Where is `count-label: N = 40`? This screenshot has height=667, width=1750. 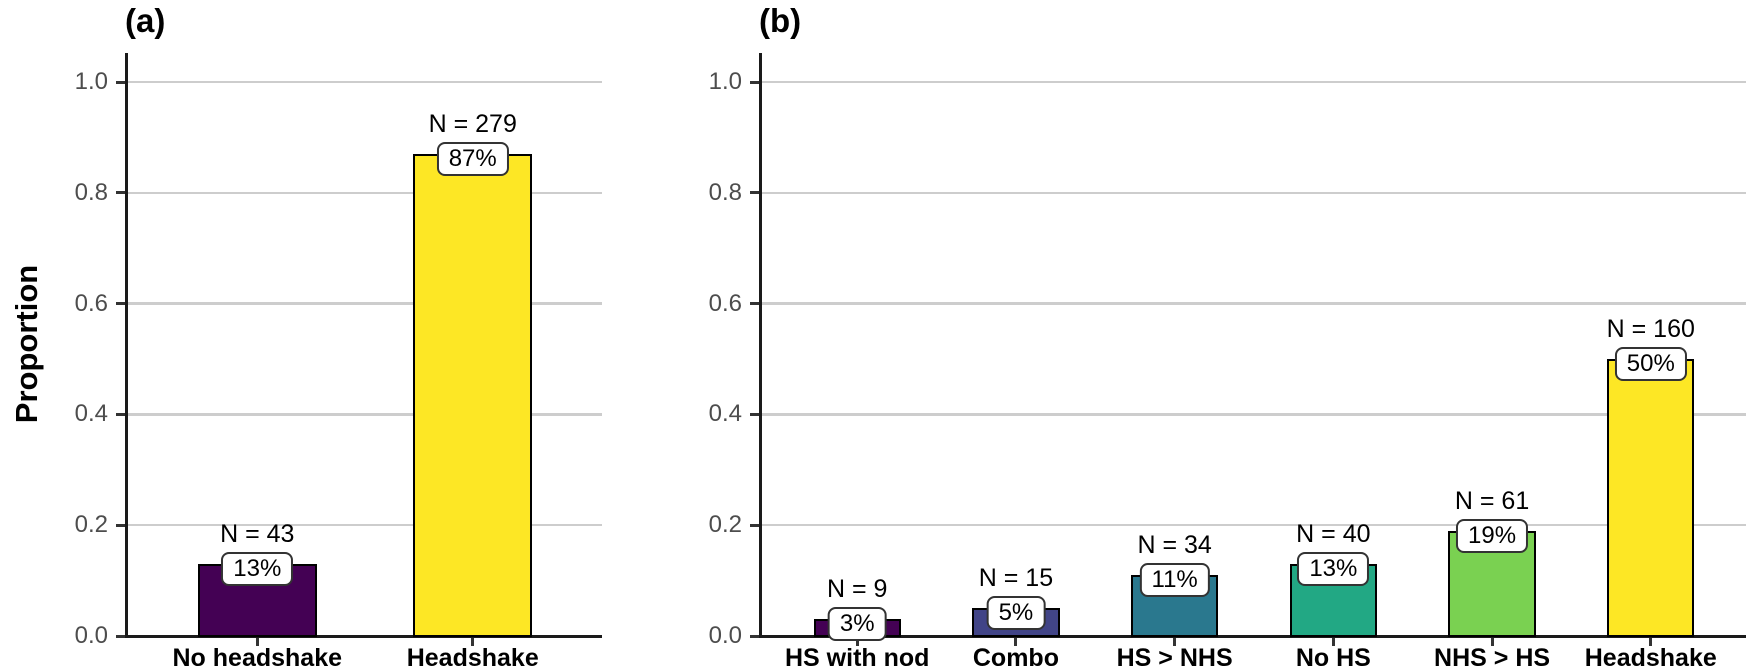 count-label: N = 40 is located at coordinates (1333, 533).